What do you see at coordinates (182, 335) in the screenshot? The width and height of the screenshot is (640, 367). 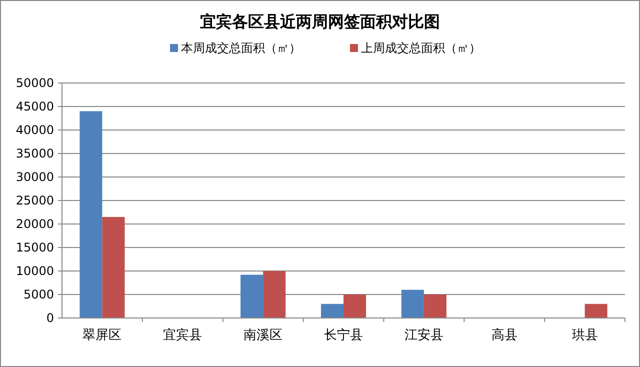 I see `x-tick-label: 宜宾县` at bounding box center [182, 335].